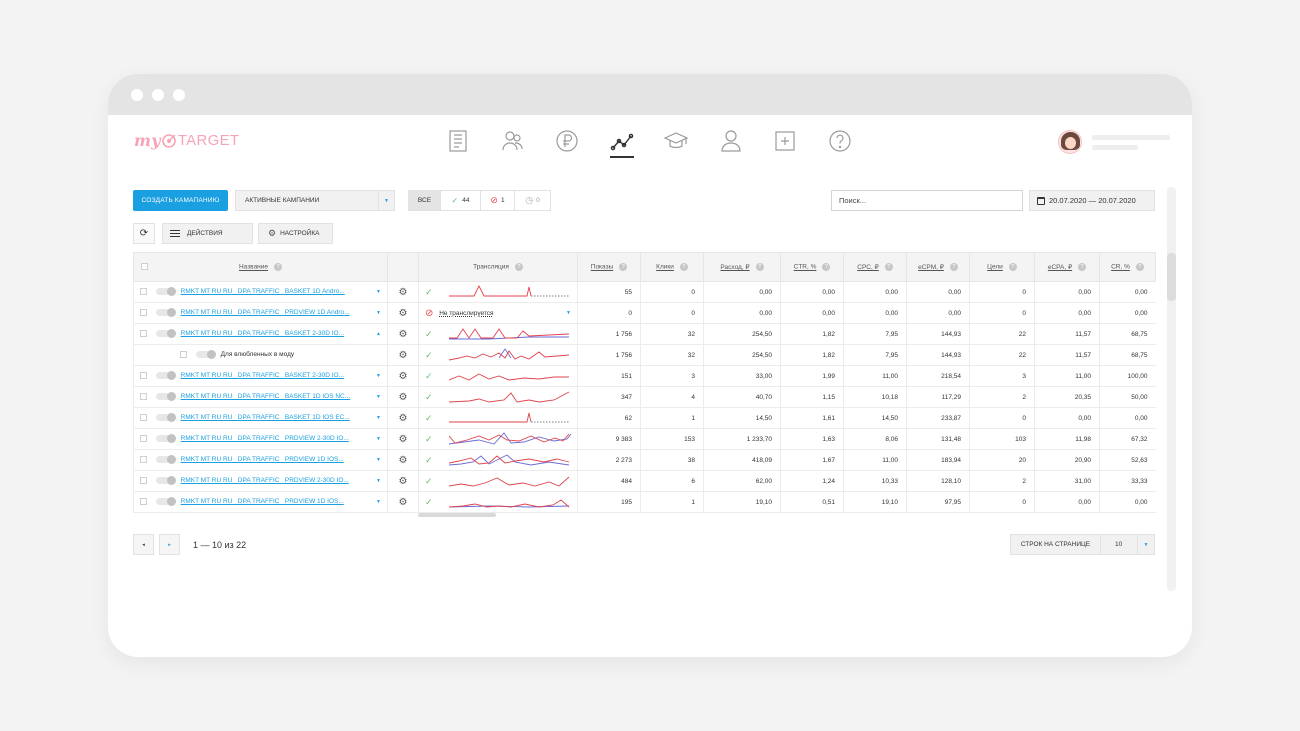 The image size is (1300, 731). What do you see at coordinates (144, 233) in the screenshot?
I see `refresh-button: ⟳` at bounding box center [144, 233].